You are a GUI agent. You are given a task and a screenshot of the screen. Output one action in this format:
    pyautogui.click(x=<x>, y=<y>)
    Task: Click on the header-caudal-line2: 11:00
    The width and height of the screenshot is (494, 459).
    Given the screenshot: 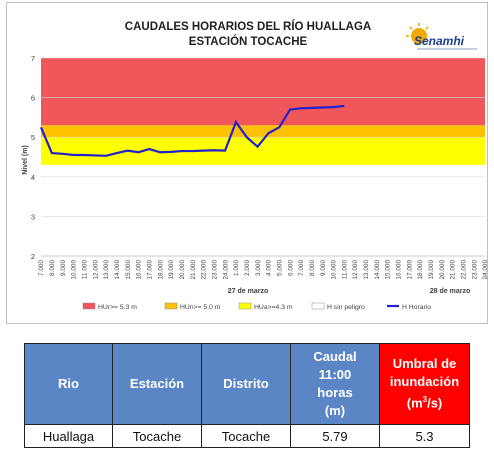 What is the action you would take?
    pyautogui.click(x=335, y=374)
    